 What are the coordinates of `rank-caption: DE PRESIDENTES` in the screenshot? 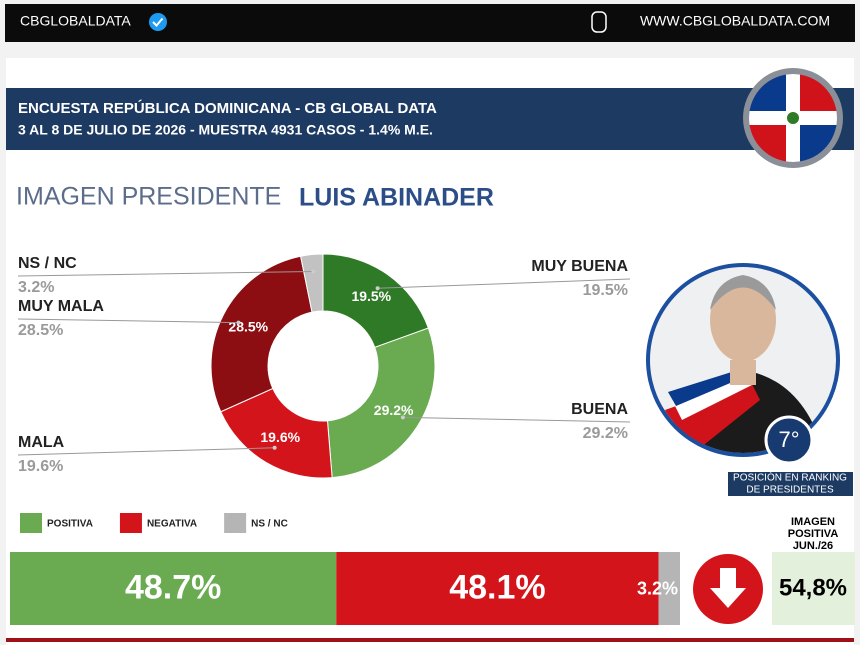 It's located at (790, 490).